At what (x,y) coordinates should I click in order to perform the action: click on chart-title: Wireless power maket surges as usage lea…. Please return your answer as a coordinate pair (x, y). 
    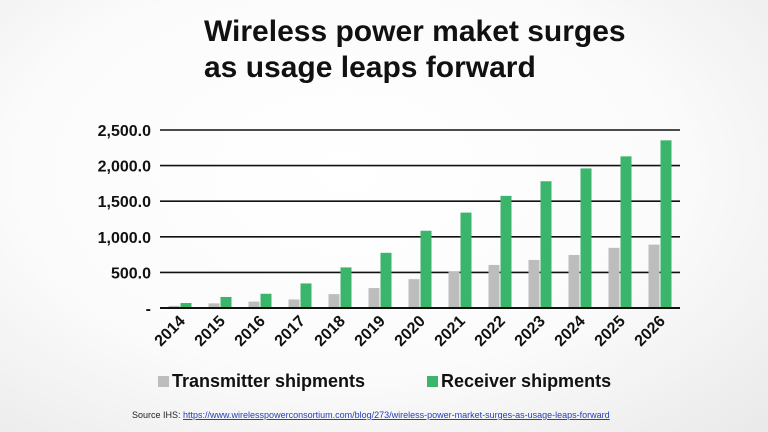
    Looking at the image, I should click on (474, 50).